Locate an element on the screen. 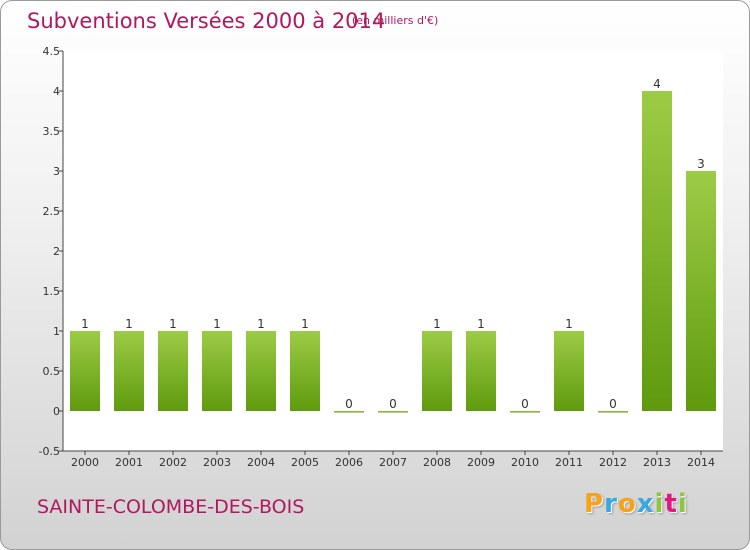  x-tick-label-2002: 2002 is located at coordinates (173, 462).